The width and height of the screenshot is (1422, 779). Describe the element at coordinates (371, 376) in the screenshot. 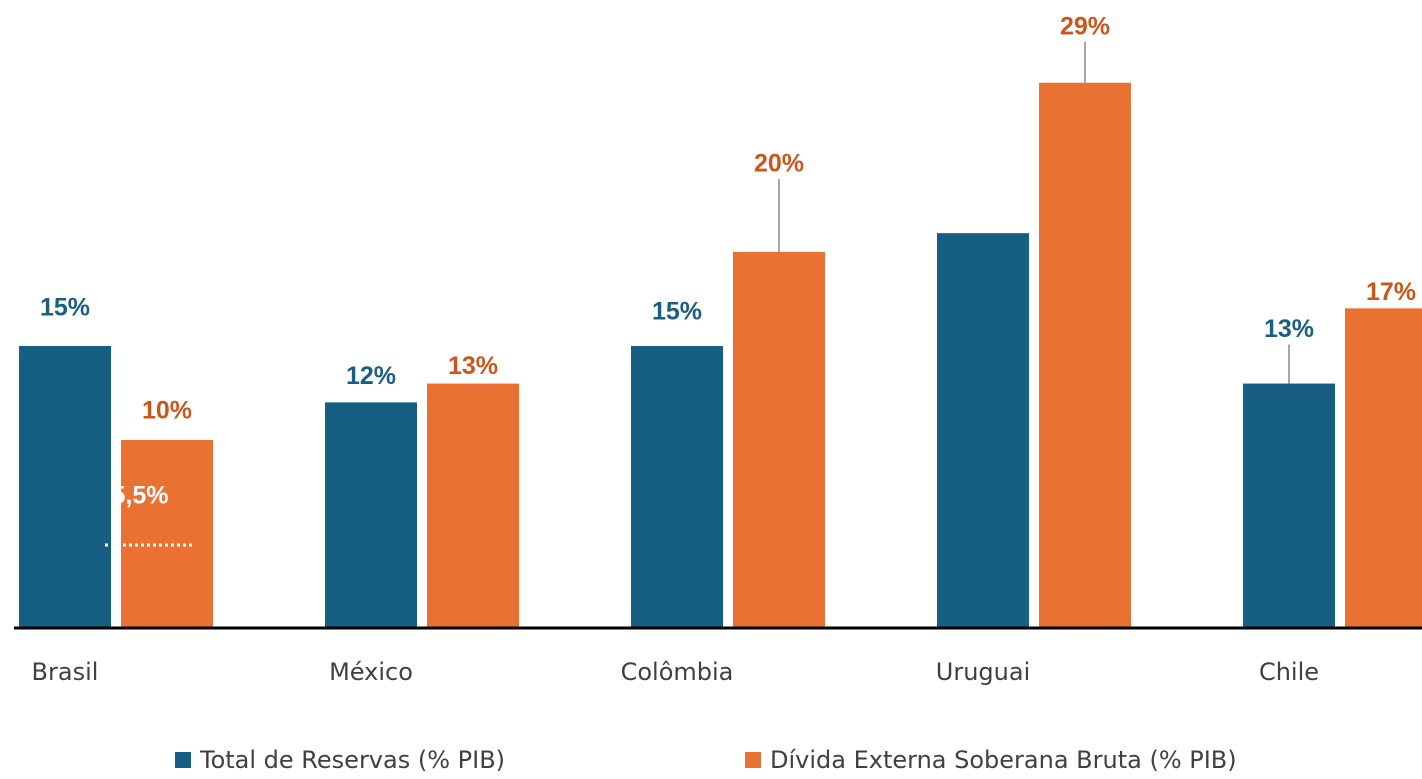

I see `data-label: 12%` at that location.